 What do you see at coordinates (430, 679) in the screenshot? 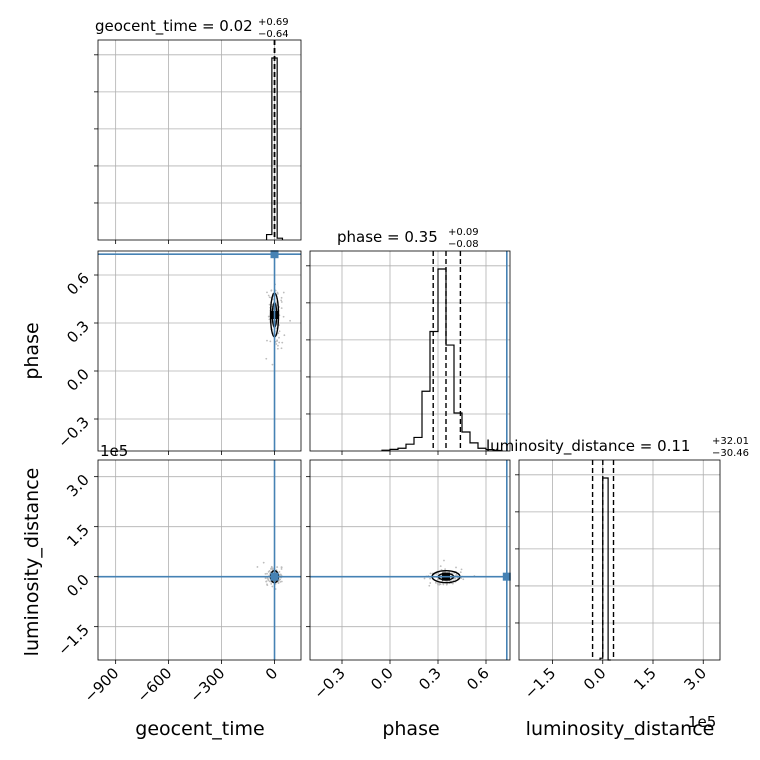
I see `tick-label-x: 0.3` at bounding box center [430, 679].